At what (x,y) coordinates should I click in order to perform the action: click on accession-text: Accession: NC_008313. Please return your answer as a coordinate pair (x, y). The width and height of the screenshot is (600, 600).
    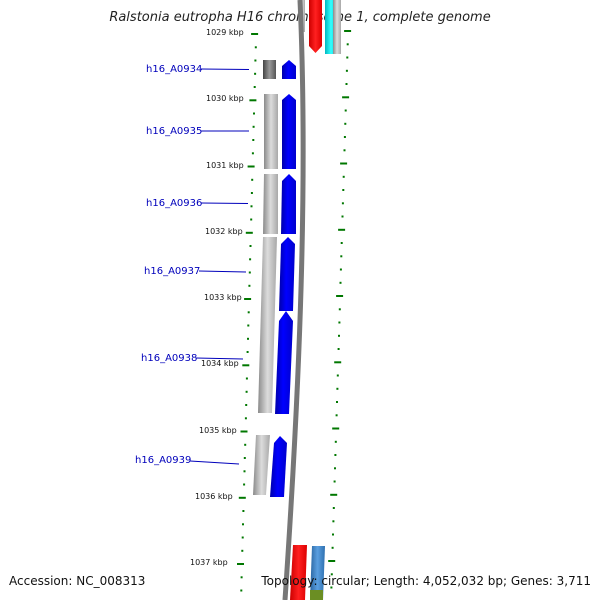
    Looking at the image, I should click on (77, 581).